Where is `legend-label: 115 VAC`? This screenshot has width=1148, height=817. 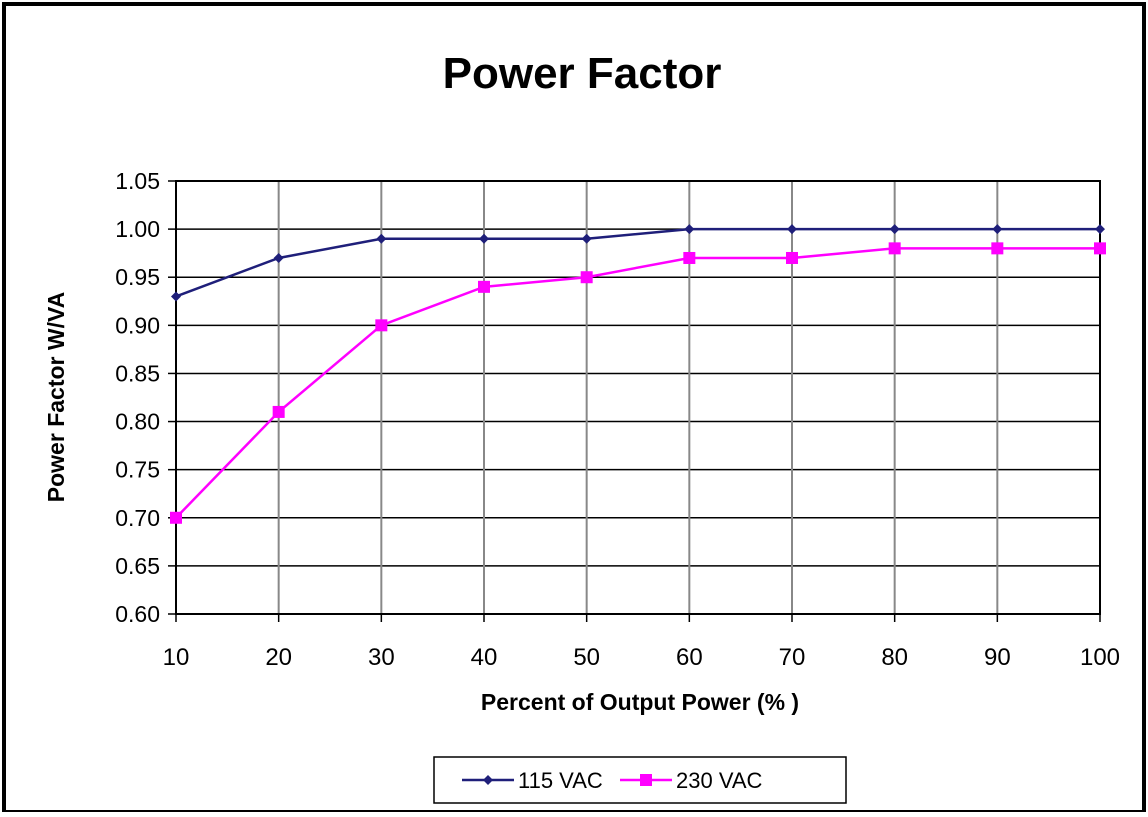 legend-label: 115 VAC is located at coordinates (560, 780).